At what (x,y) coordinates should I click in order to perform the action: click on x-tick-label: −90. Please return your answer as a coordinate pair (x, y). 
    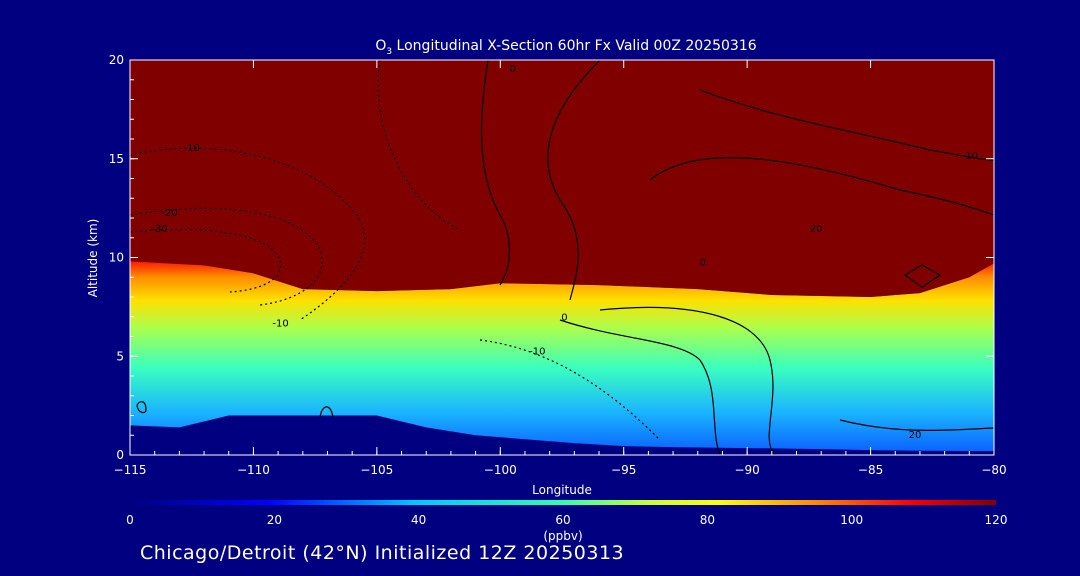
    Looking at the image, I should click on (746, 470).